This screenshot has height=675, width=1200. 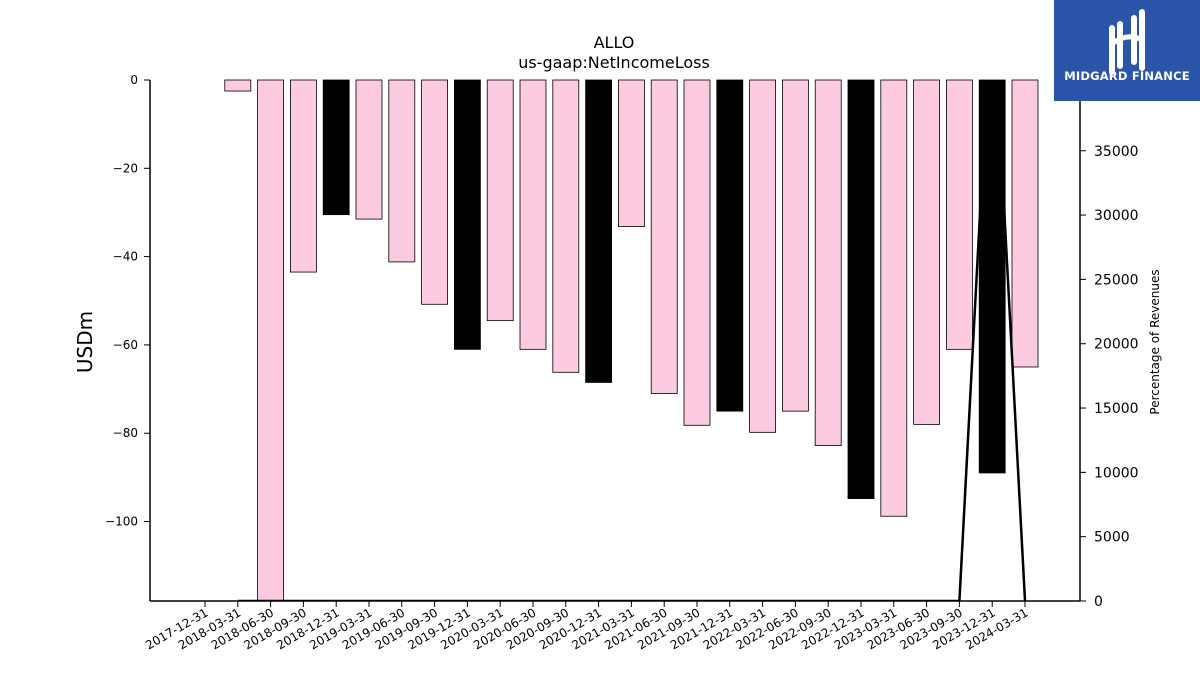 I want to click on y2-axis-label: Percentage of Revenues, so click(x=1155, y=341).